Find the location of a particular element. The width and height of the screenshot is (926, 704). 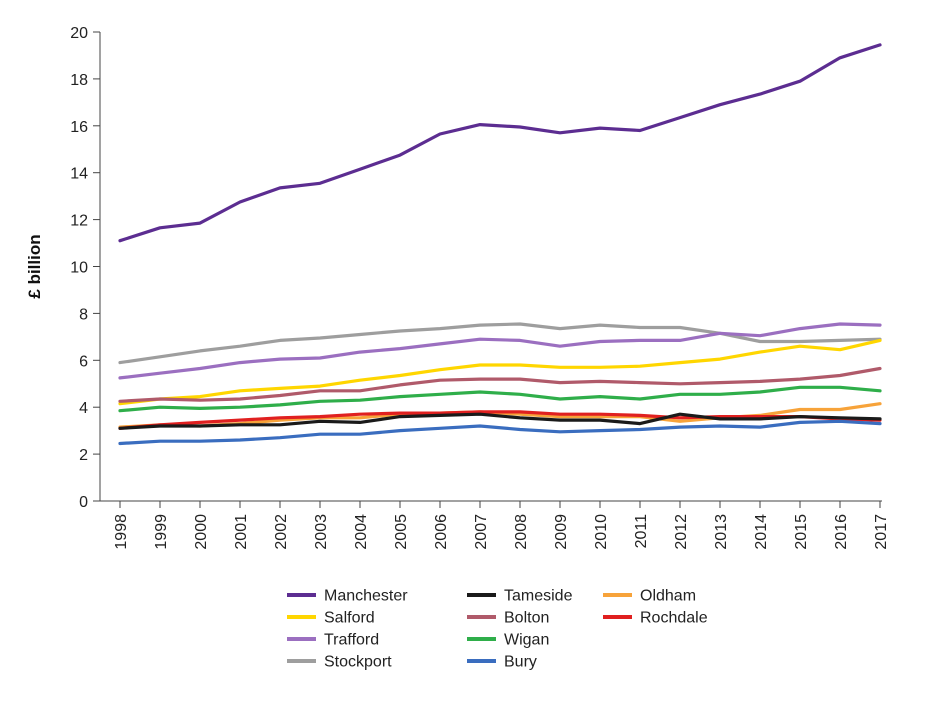

series-tameside is located at coordinates (500, 421).